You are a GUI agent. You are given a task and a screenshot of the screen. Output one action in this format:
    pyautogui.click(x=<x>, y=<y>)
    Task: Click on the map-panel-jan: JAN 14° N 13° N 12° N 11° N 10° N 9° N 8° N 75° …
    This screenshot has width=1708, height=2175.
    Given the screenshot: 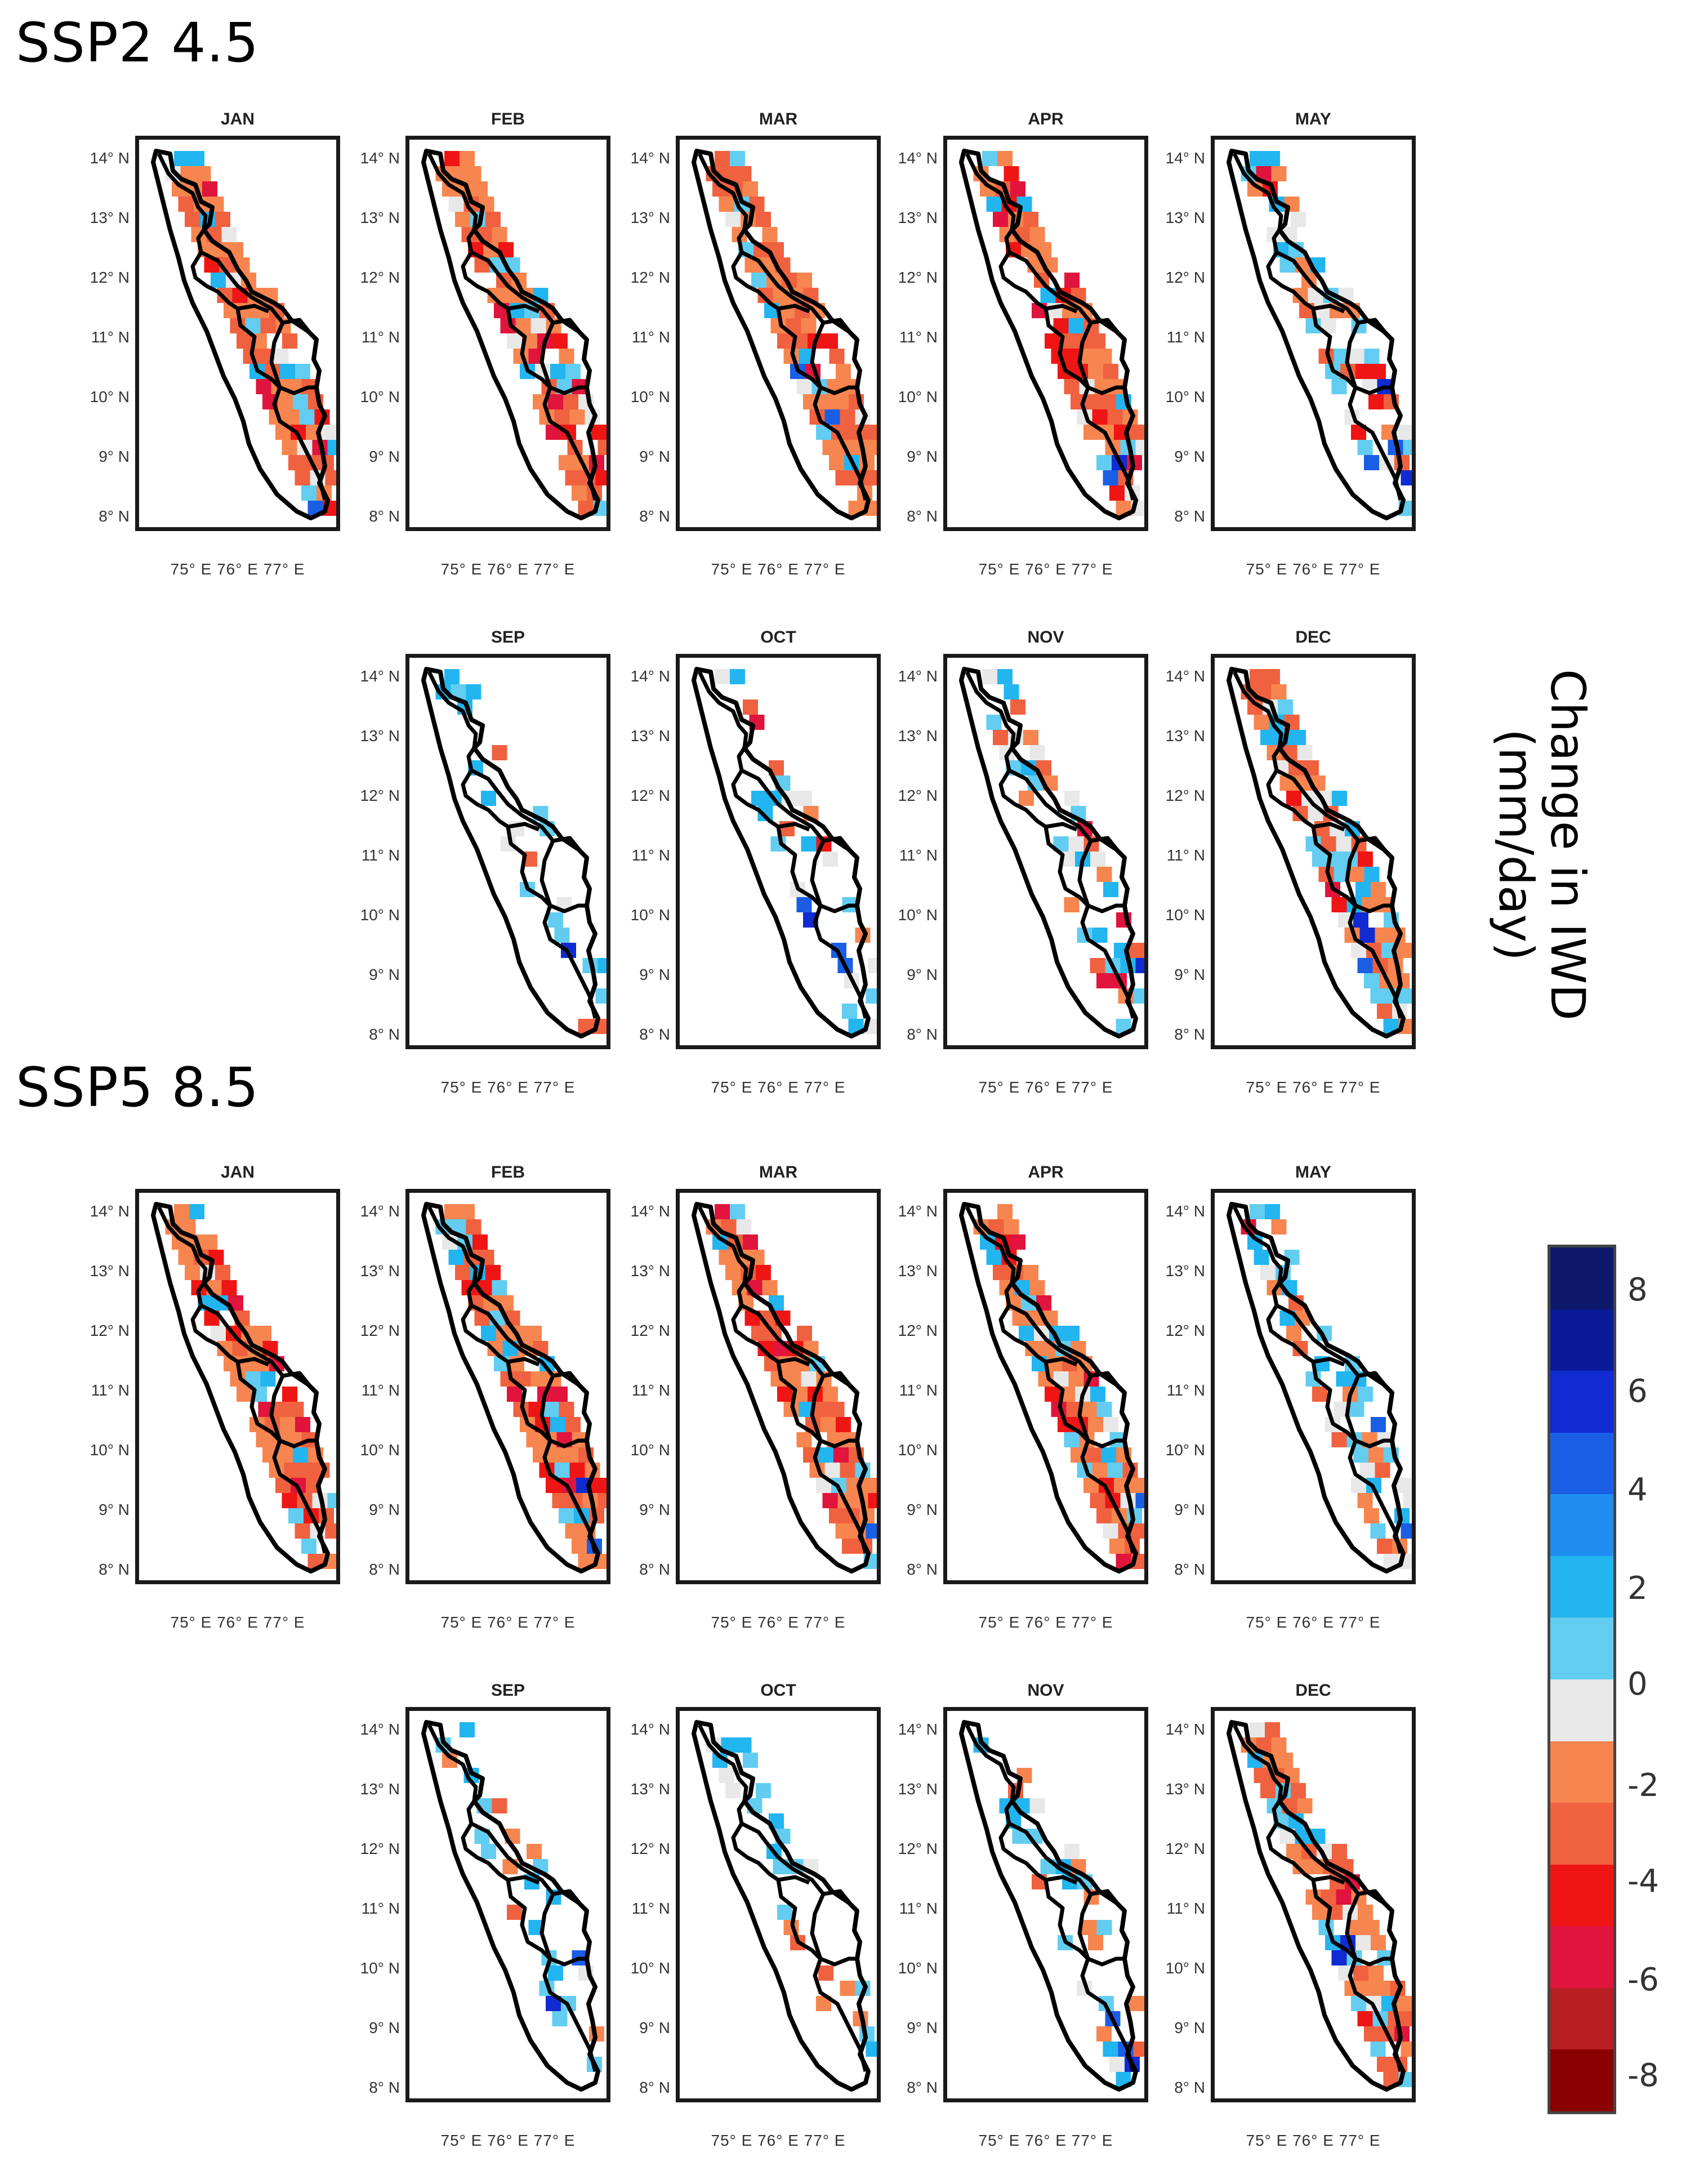 What is the action you would take?
    pyautogui.click(x=193, y=346)
    